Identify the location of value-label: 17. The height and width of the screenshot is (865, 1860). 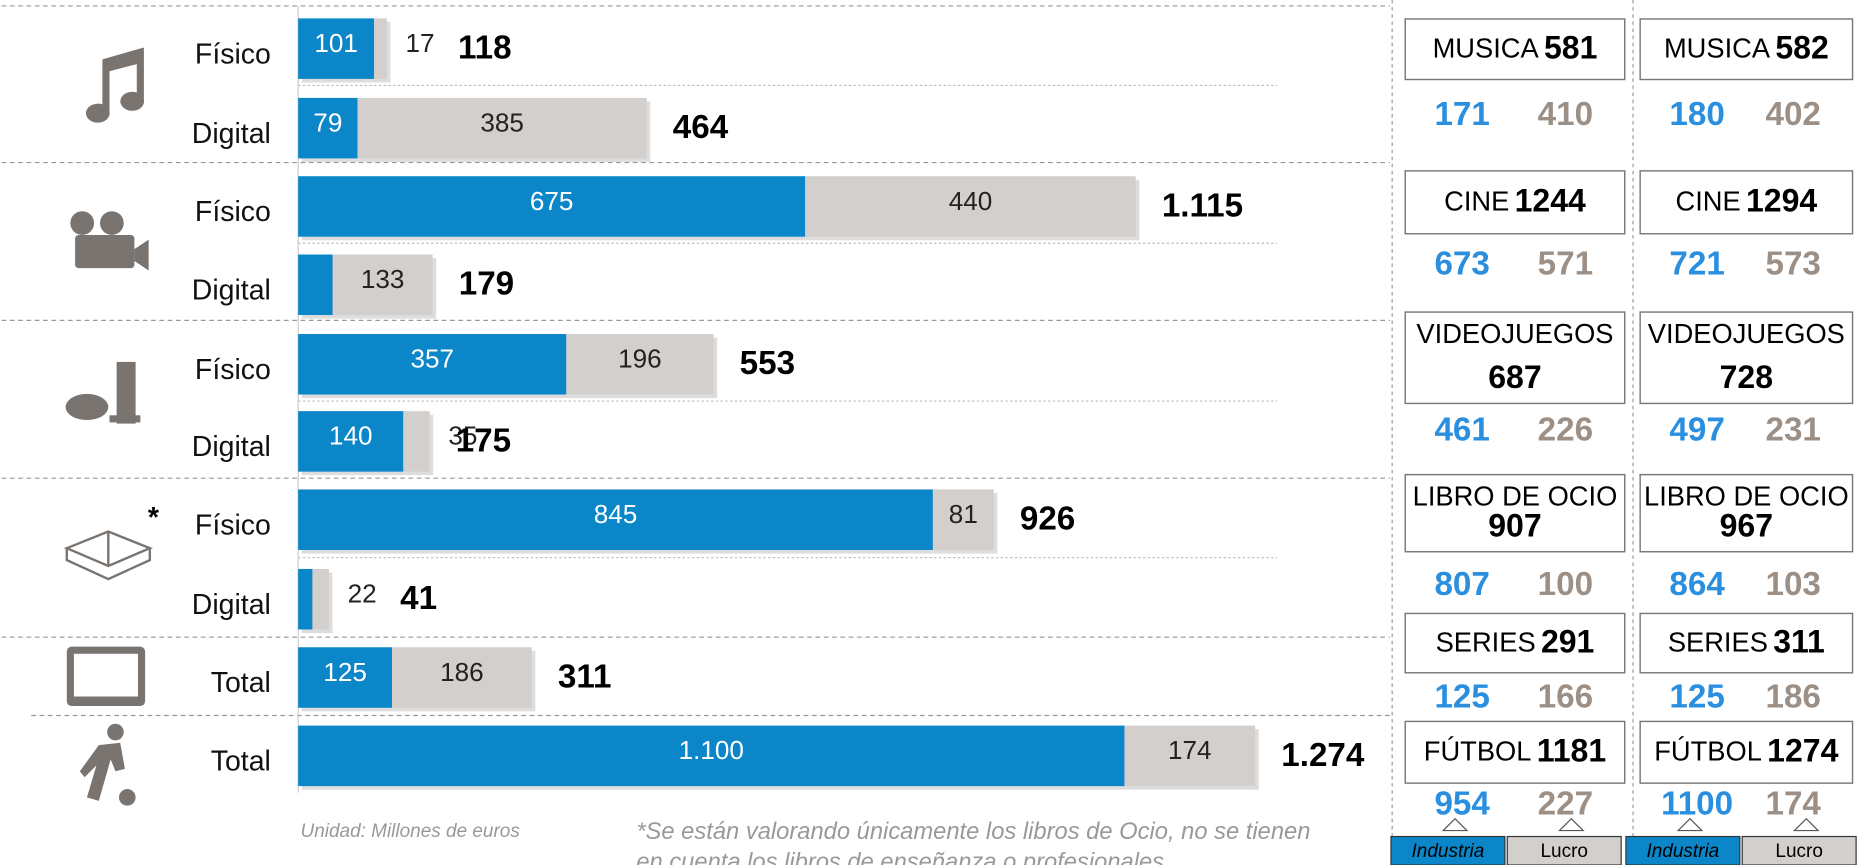
(420, 43).